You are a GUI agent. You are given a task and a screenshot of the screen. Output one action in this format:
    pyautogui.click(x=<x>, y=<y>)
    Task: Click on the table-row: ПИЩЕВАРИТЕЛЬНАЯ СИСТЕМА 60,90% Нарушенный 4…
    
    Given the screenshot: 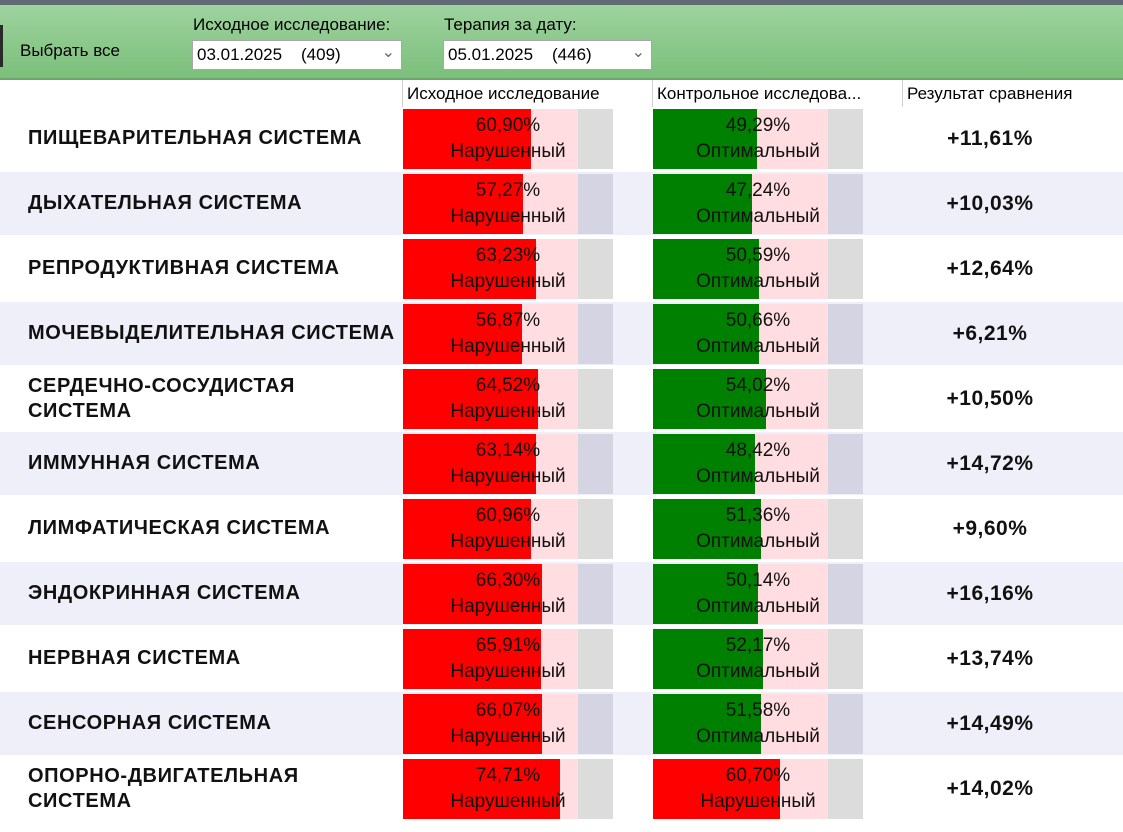 What is the action you would take?
    pyautogui.click(x=561, y=139)
    